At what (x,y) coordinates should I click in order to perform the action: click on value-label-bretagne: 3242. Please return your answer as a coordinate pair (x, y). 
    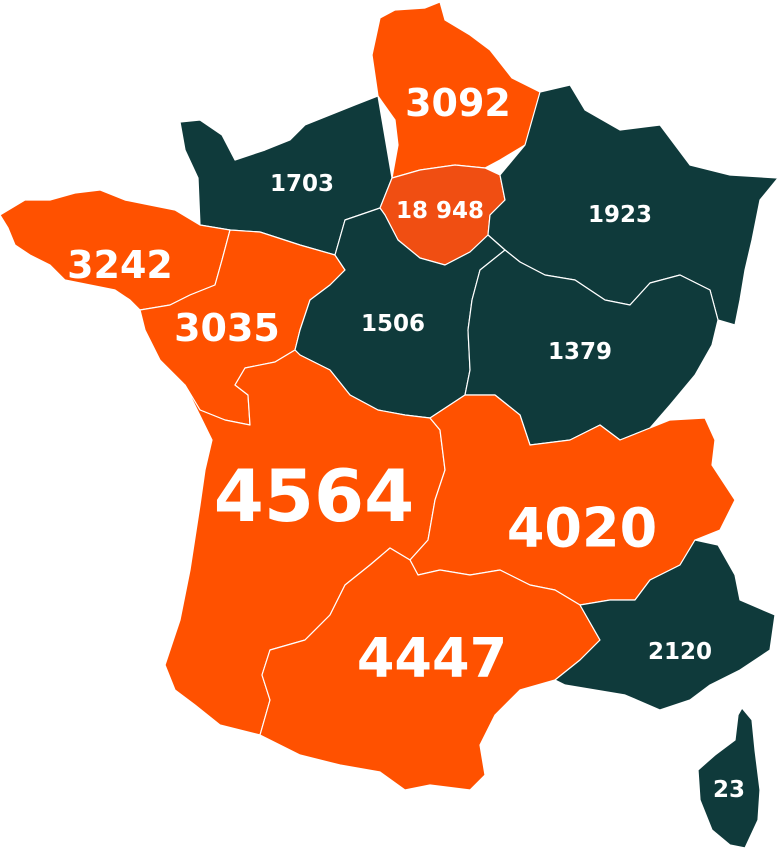
    Looking at the image, I should click on (120, 265).